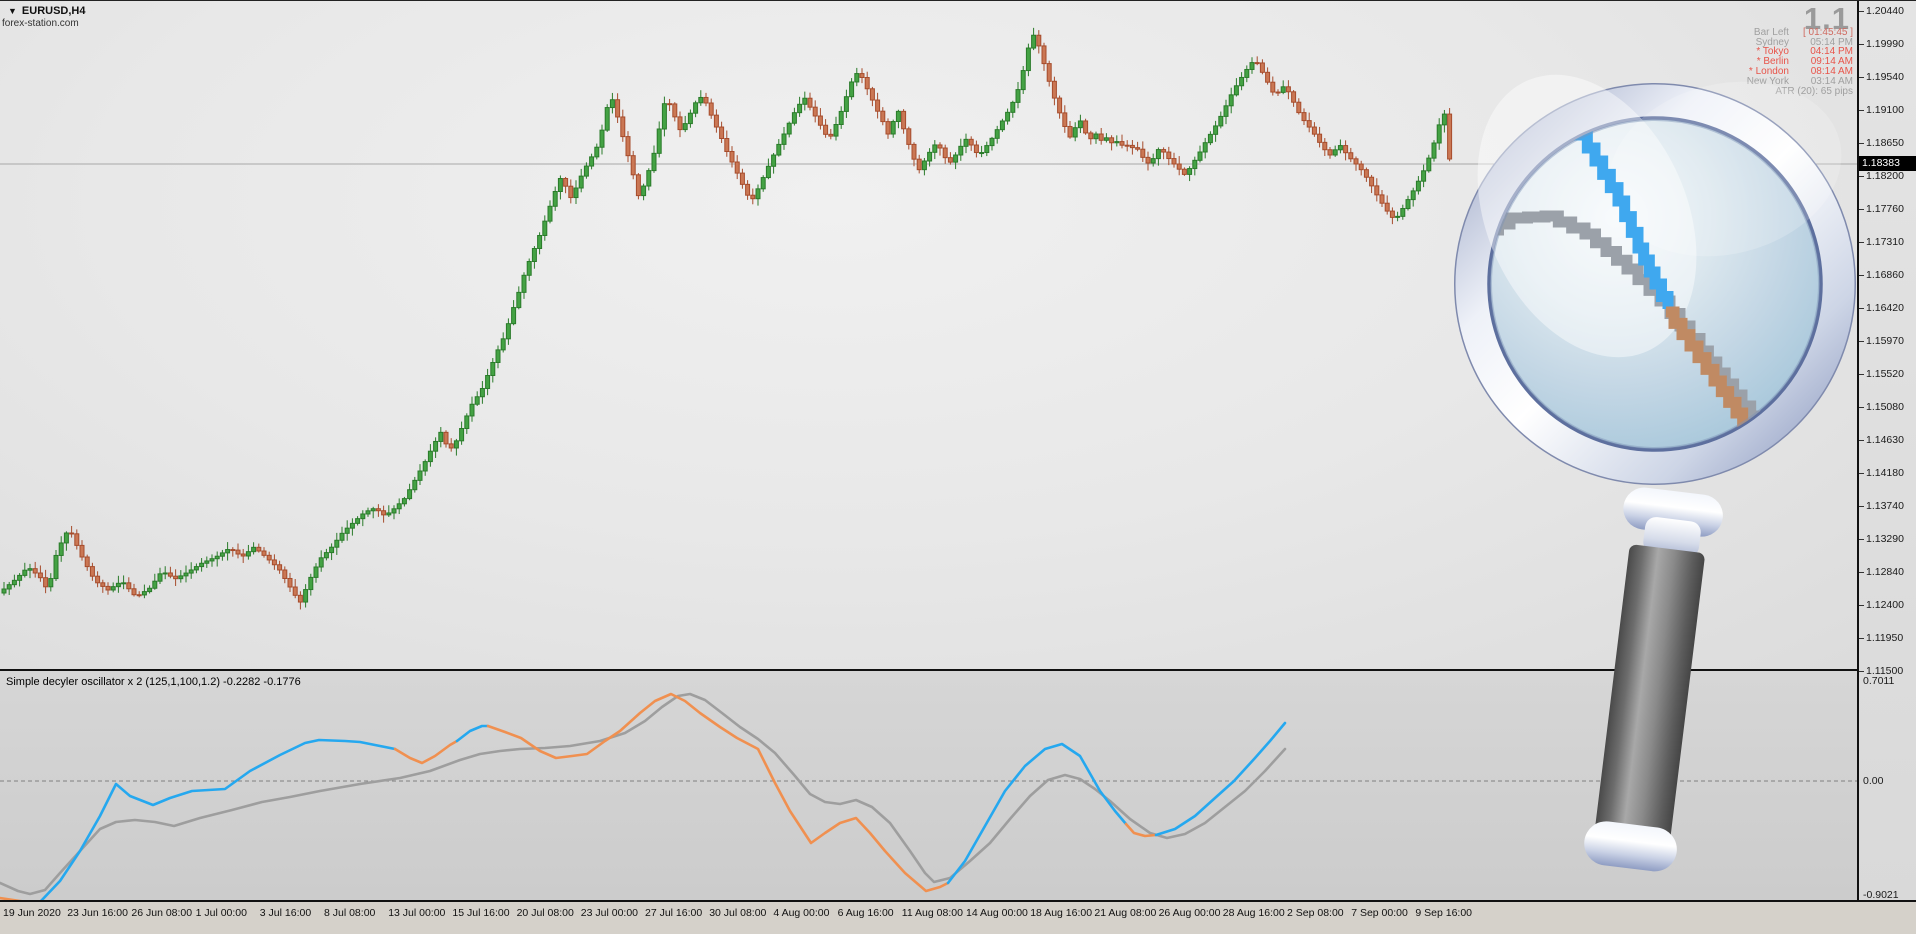  What do you see at coordinates (1189, 913) in the screenshot?
I see `time-axis-label: 26 Aug 00:00` at bounding box center [1189, 913].